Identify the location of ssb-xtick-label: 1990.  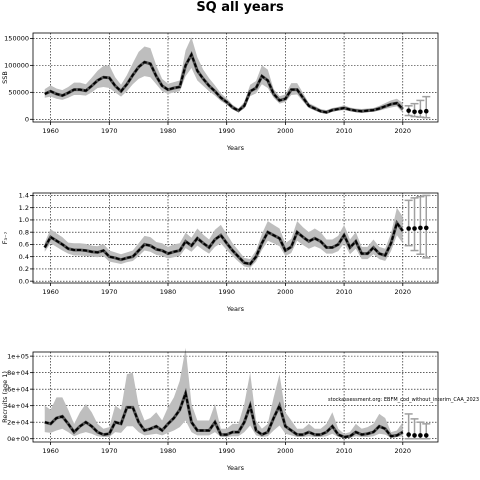
(226, 131).